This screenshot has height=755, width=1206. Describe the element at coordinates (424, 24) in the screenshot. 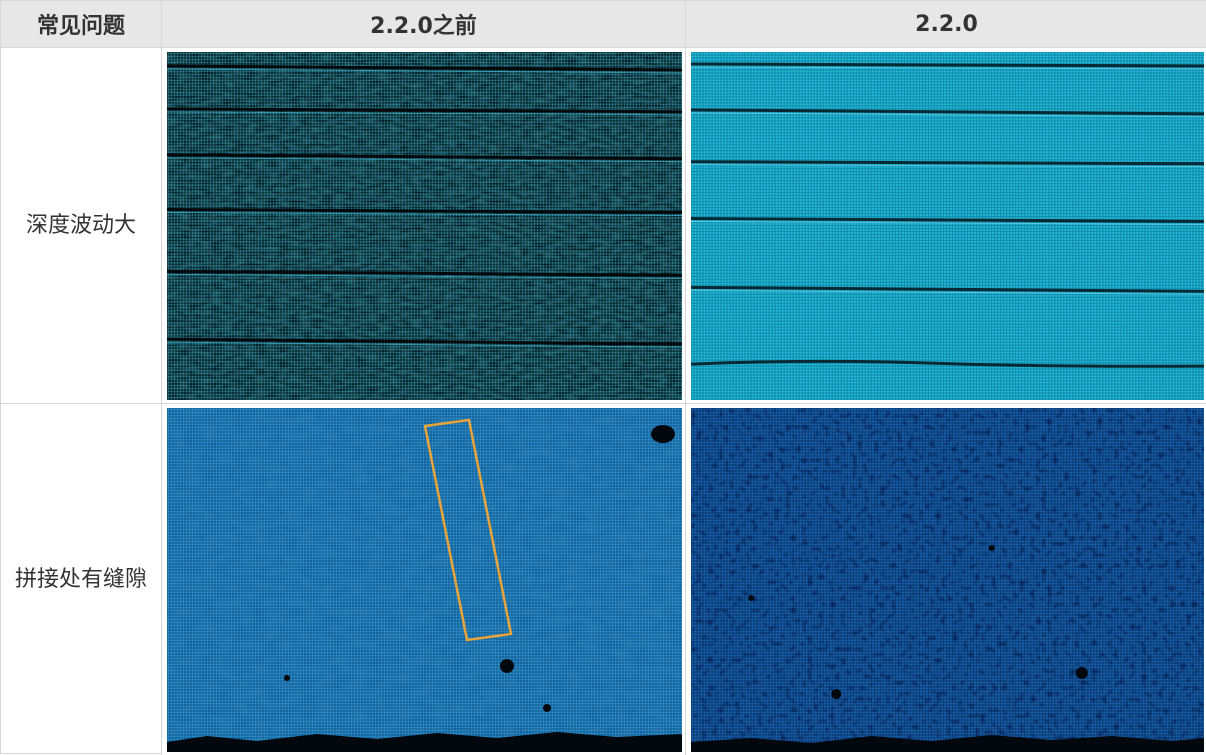

I see `header-before: 2.2.0之前` at that location.